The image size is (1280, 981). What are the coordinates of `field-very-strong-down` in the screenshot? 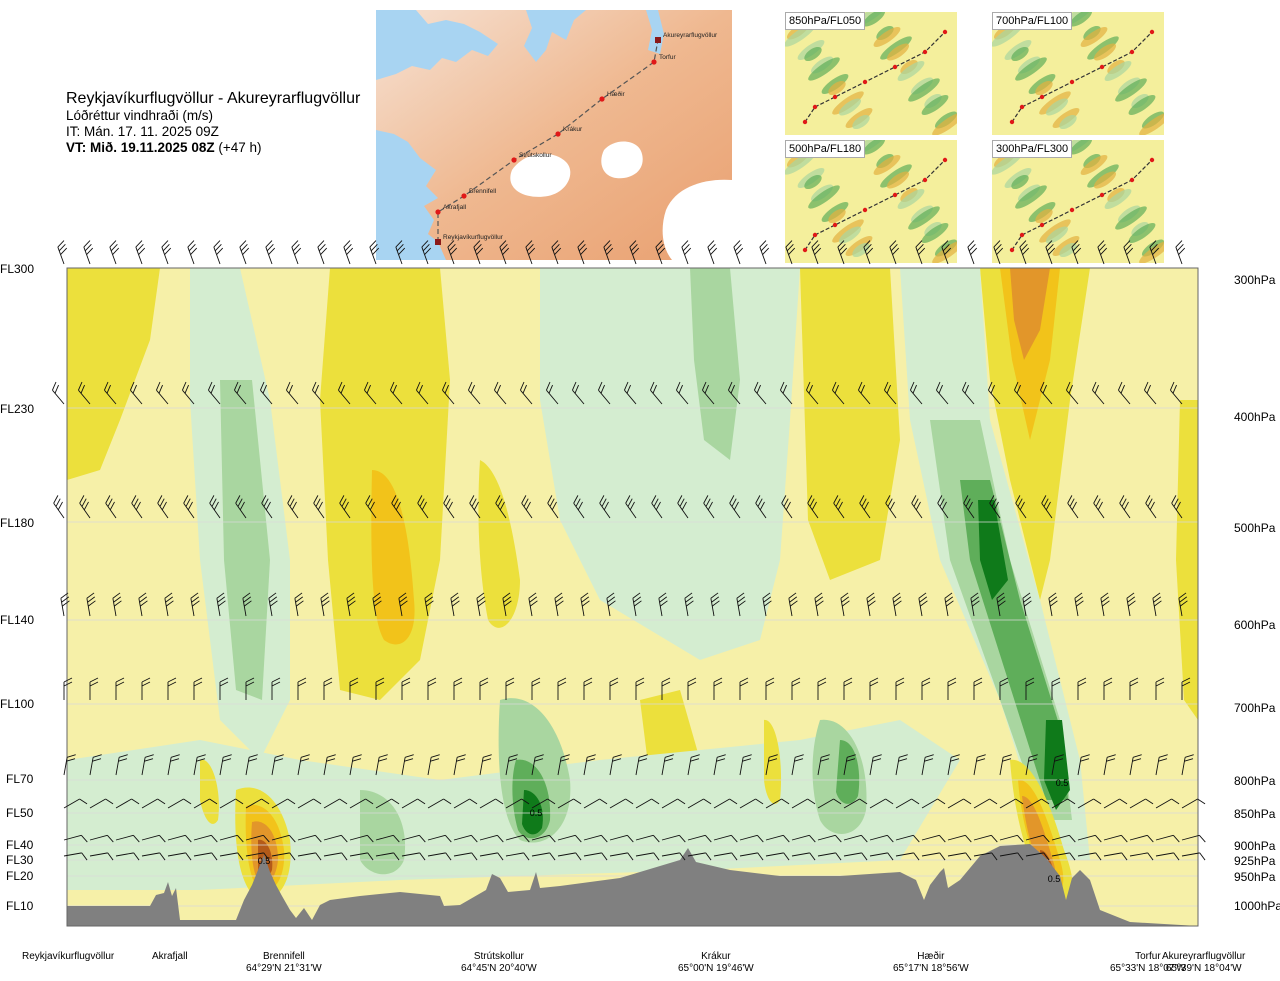 It's located at (1030, 314).